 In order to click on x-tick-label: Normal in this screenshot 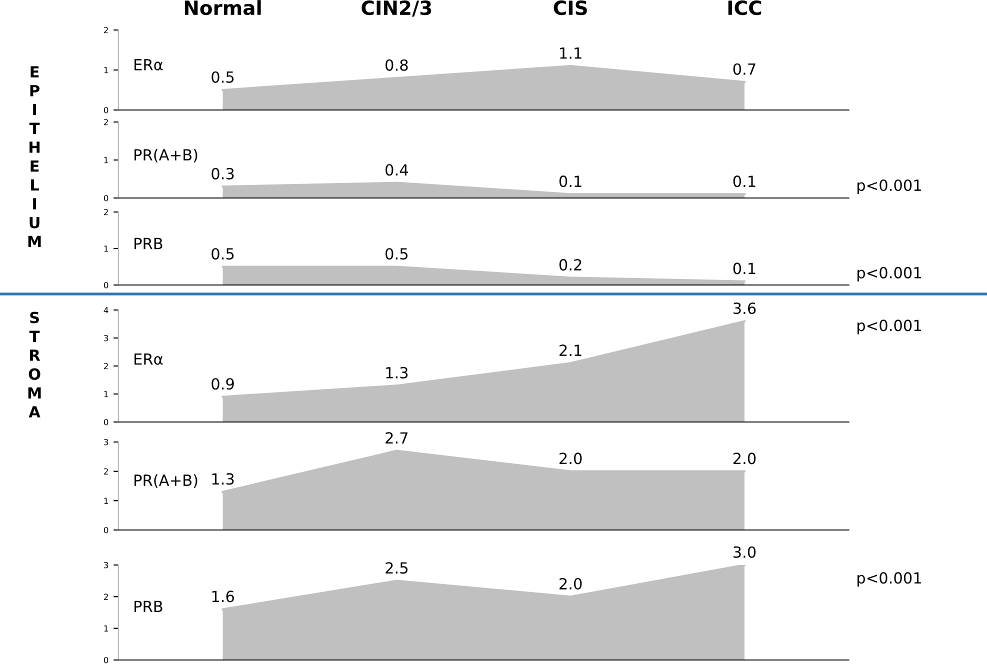, I will do `click(222, 8)`.